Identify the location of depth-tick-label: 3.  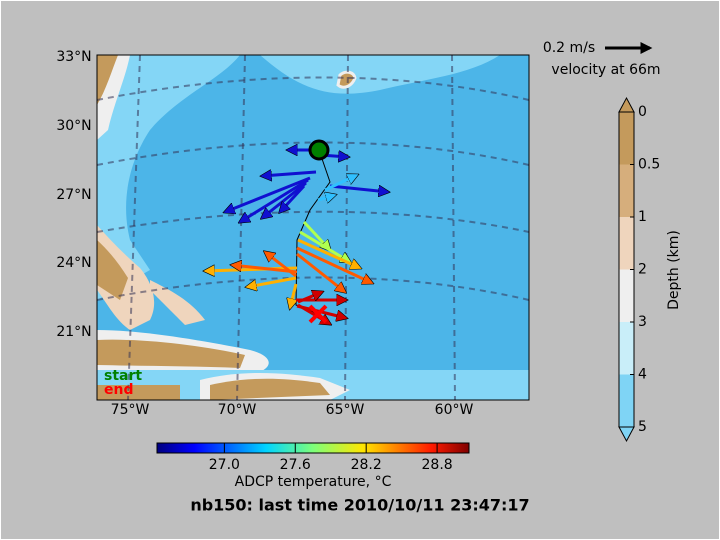
(642, 322).